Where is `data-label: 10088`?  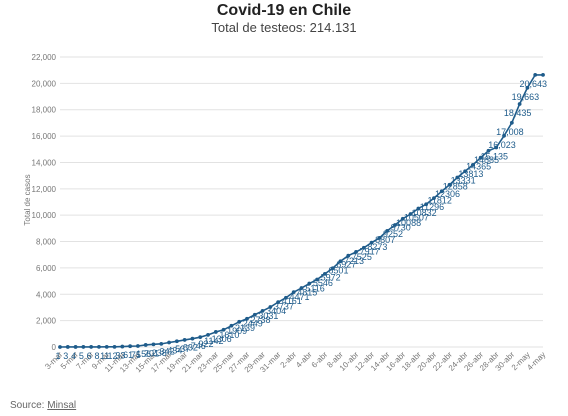
data-label: 10088 is located at coordinates (408, 223).